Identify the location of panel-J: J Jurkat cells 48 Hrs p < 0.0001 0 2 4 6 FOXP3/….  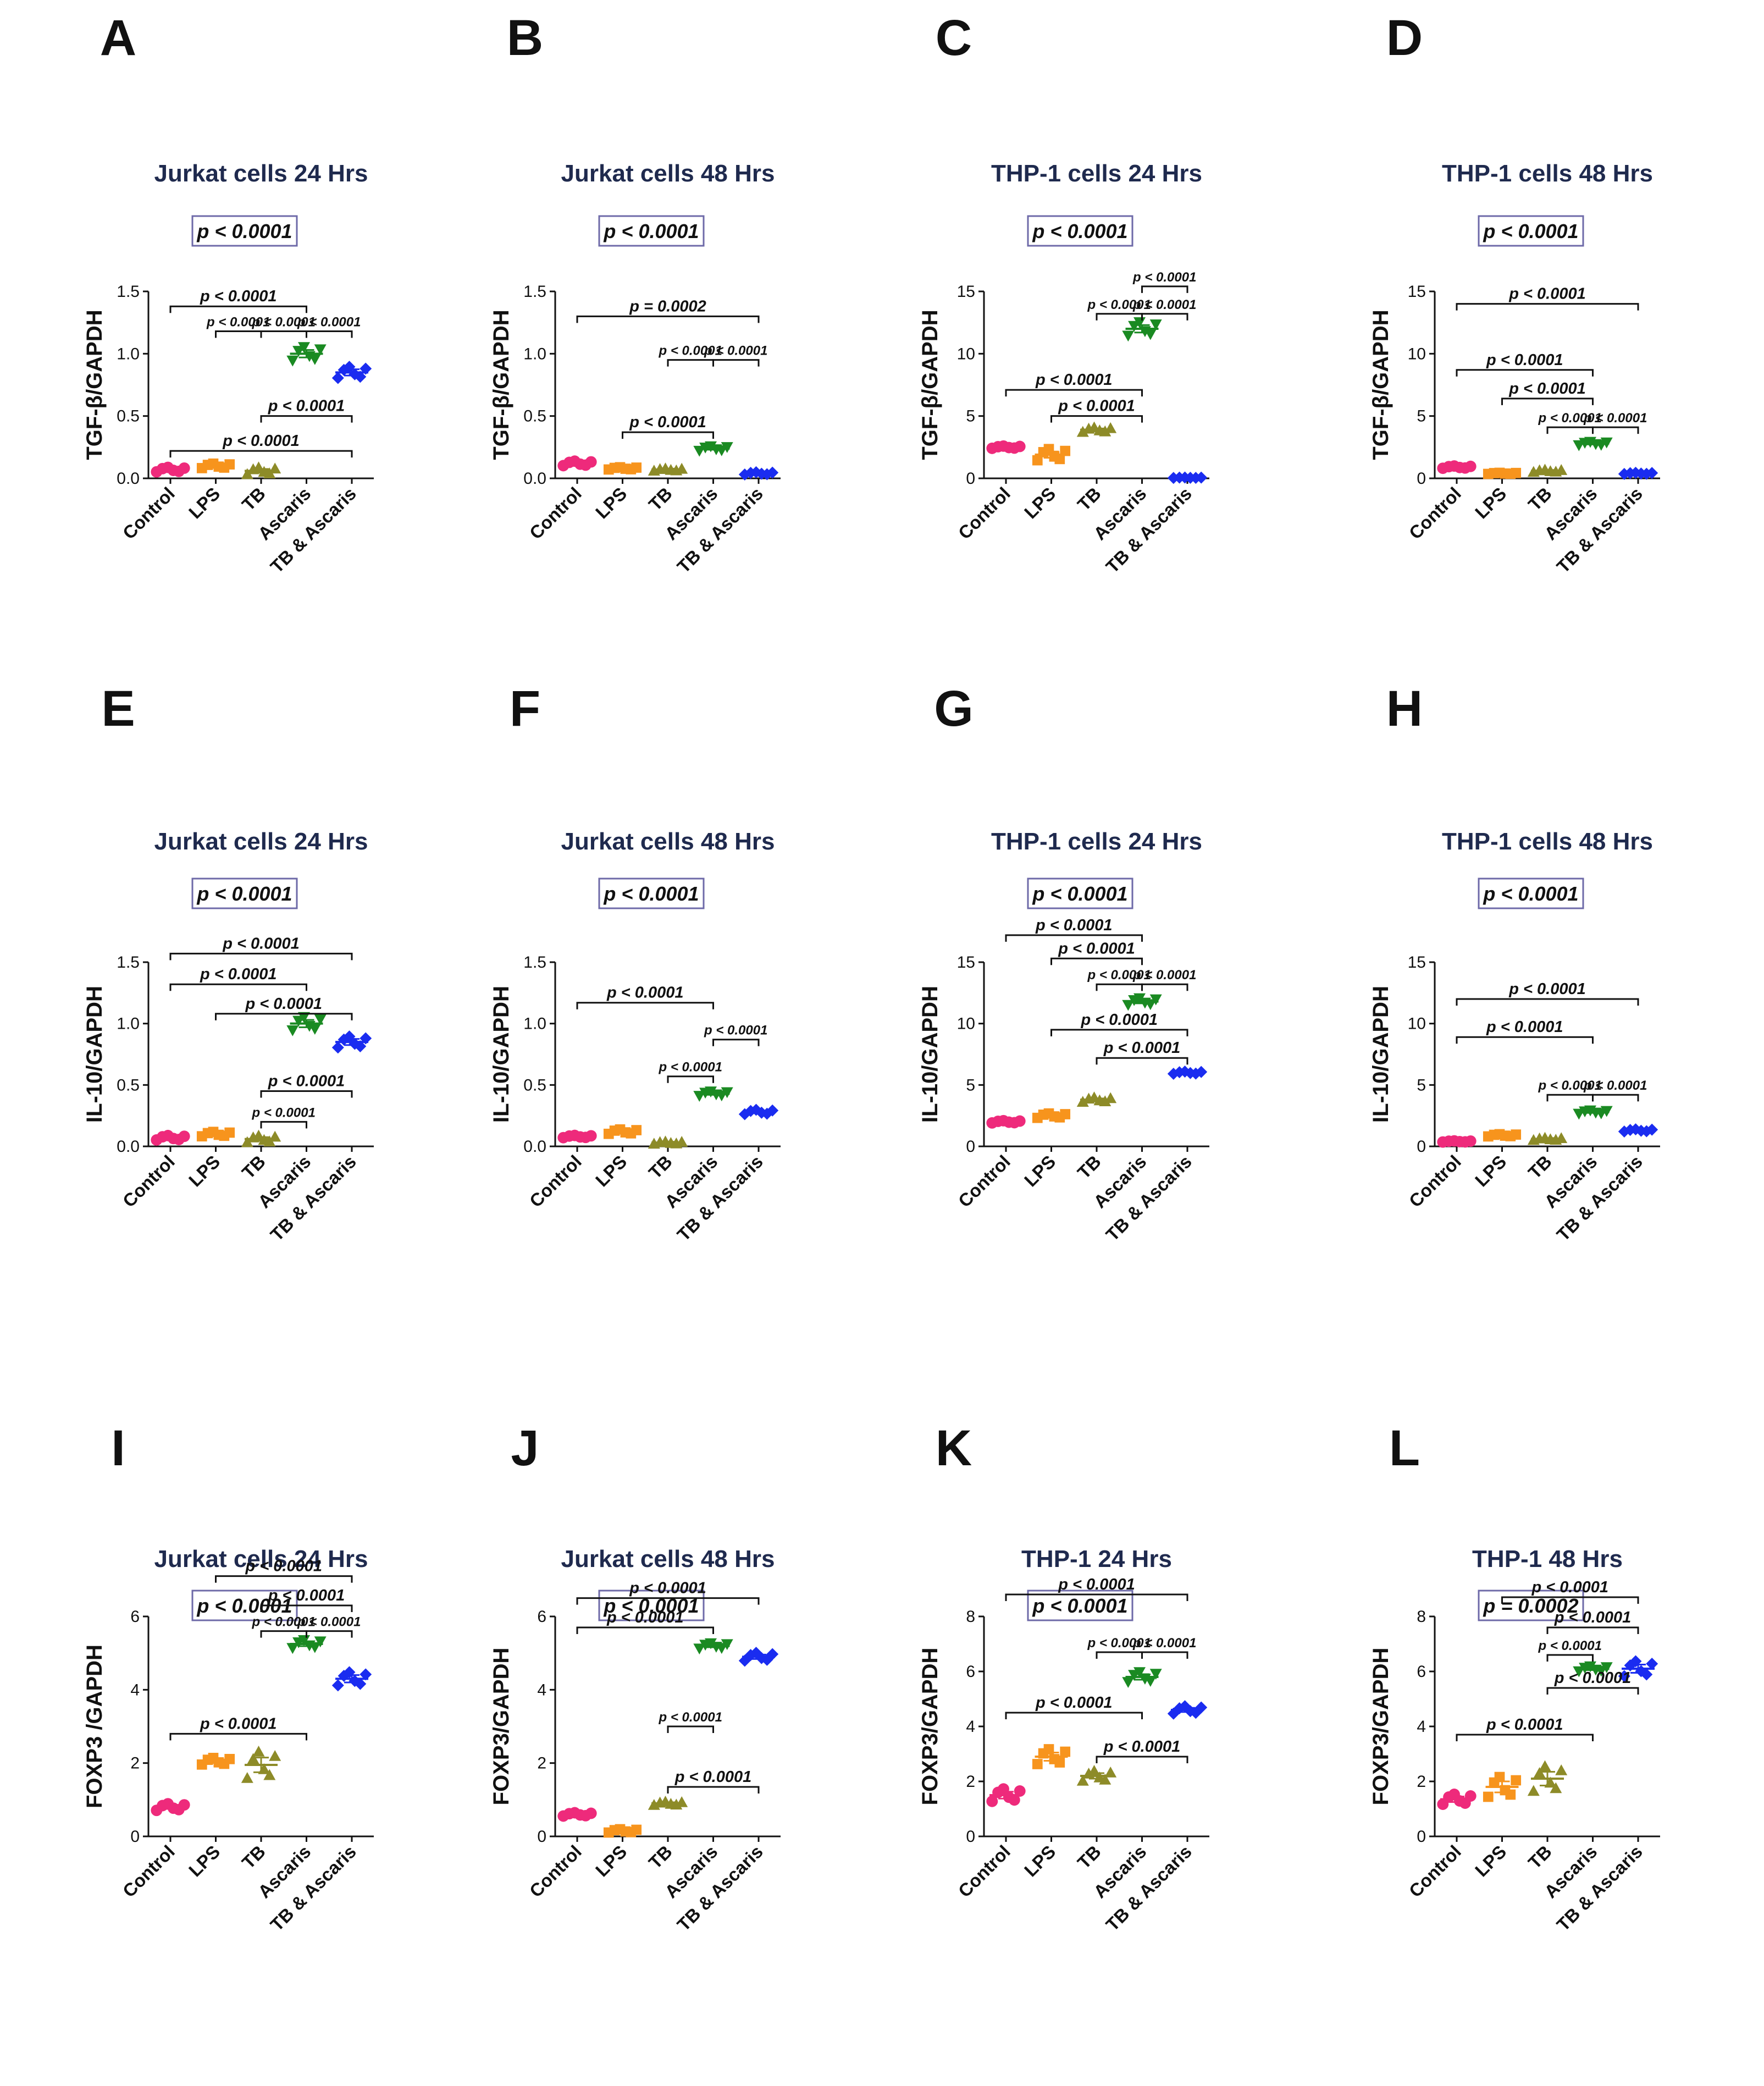
(635, 1677).